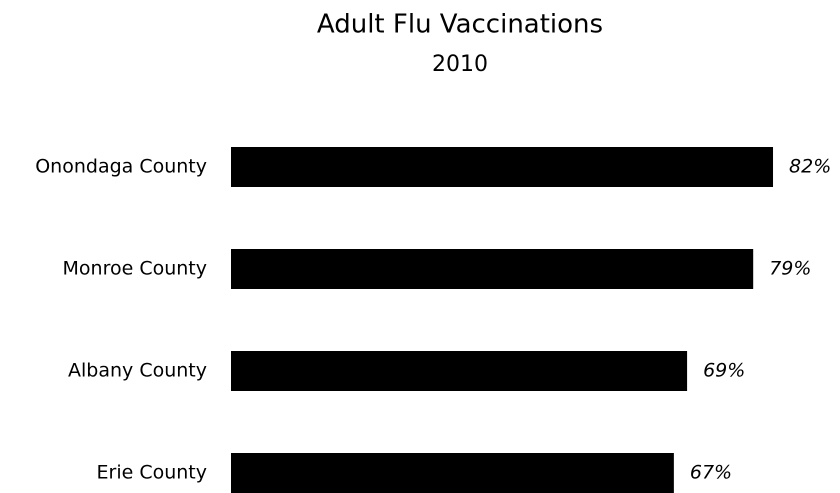 This screenshot has width=840, height=493. Describe the element at coordinates (135, 269) in the screenshot. I see `category-label: Monroe County` at that location.